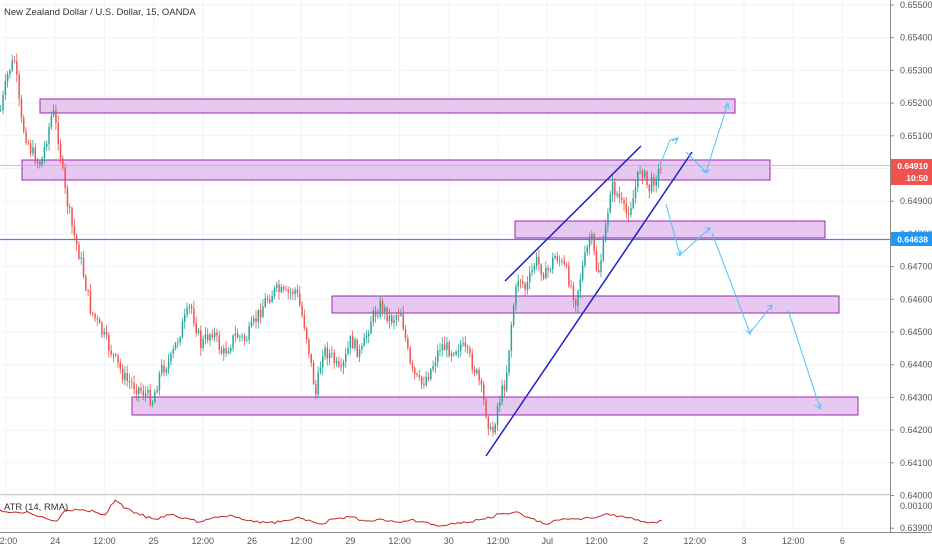 Image resolution: width=932 pixels, height=550 pixels. What do you see at coordinates (252, 541) in the screenshot?
I see `time-tick-label: 26` at bounding box center [252, 541].